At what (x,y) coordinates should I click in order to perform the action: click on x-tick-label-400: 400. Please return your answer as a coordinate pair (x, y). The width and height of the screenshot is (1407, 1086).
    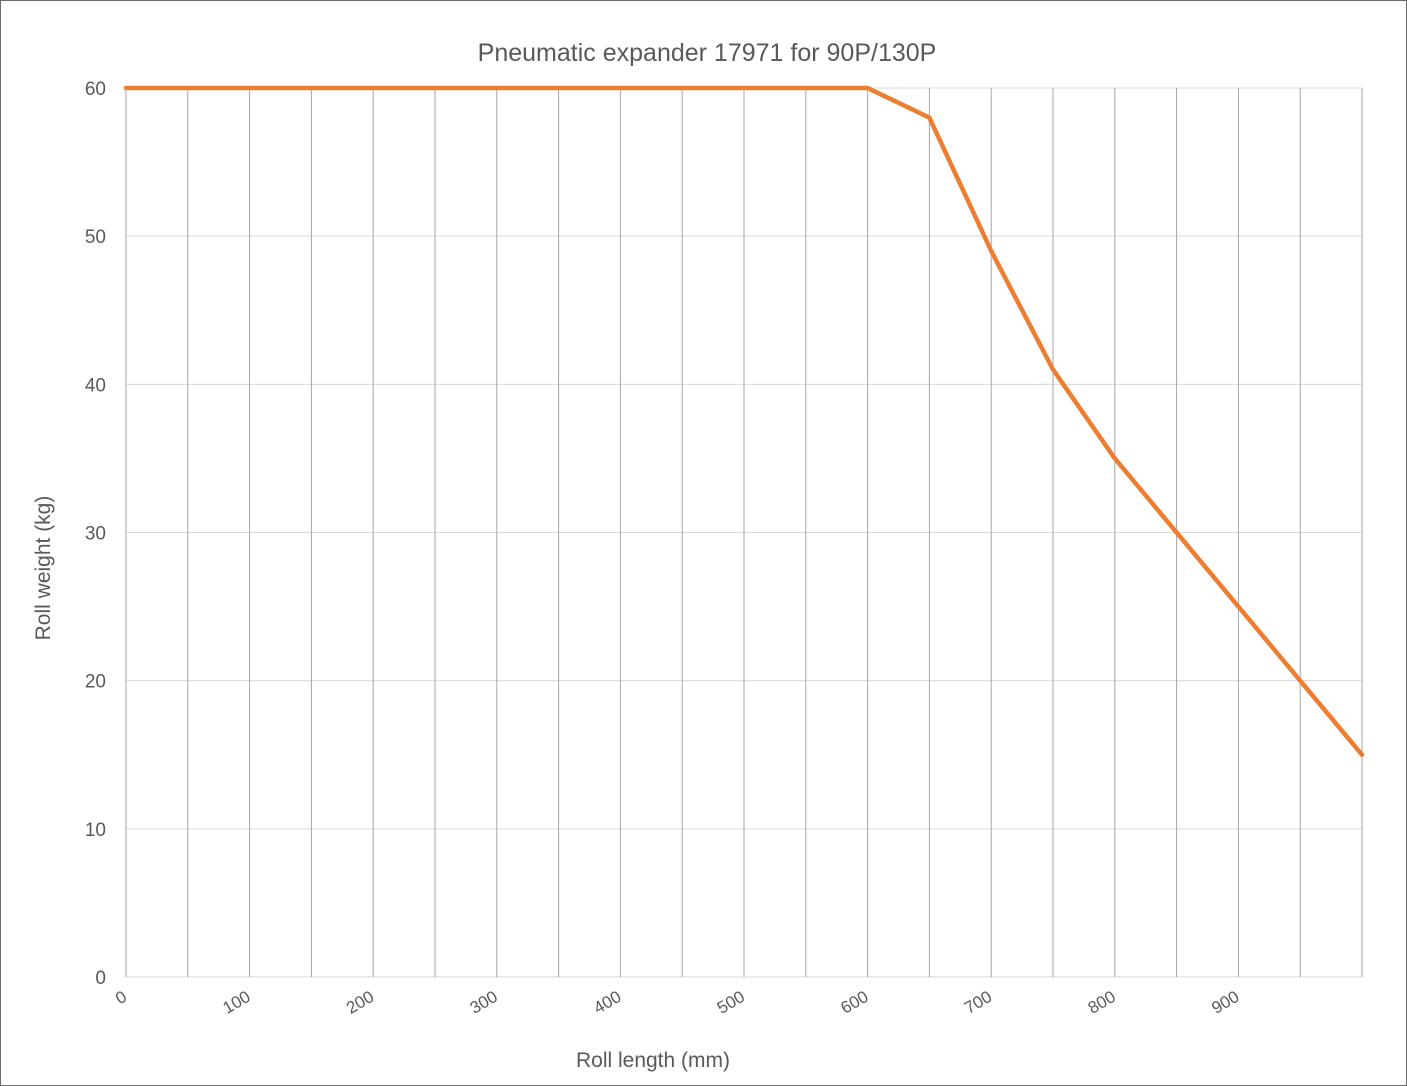
    Looking at the image, I should click on (607, 1002).